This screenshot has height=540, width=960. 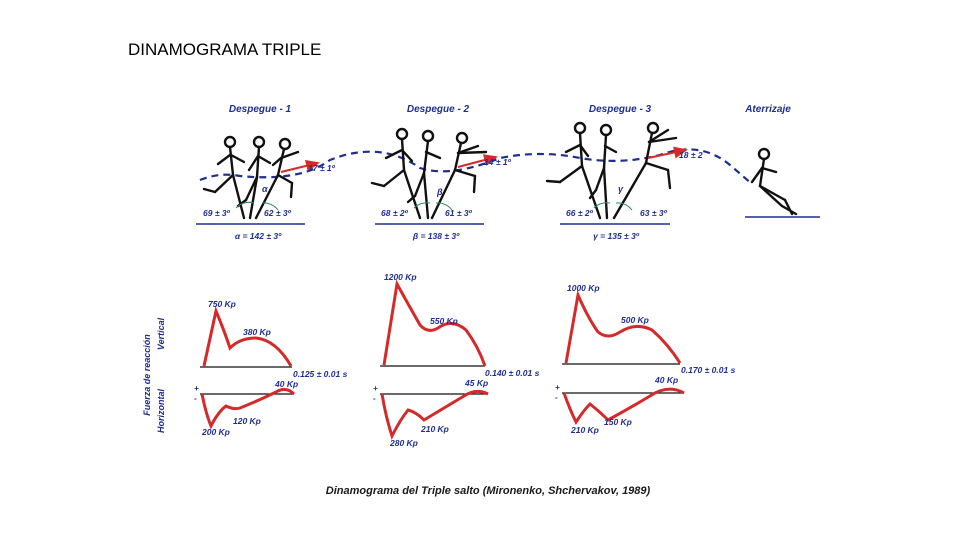 I want to click on phase2-title: Despegue - 2, so click(x=438, y=109).